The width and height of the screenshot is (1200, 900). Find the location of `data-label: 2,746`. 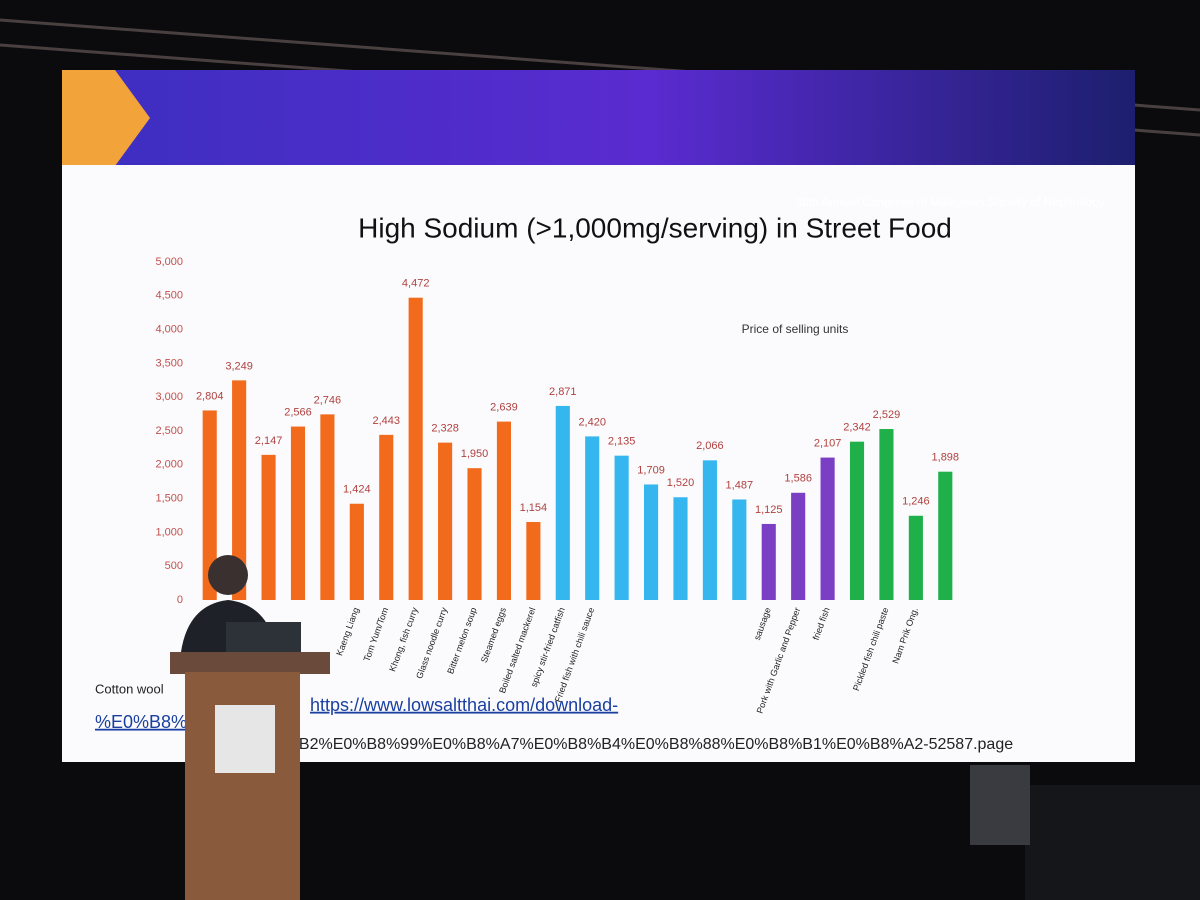

data-label: 2,746 is located at coordinates (328, 400).